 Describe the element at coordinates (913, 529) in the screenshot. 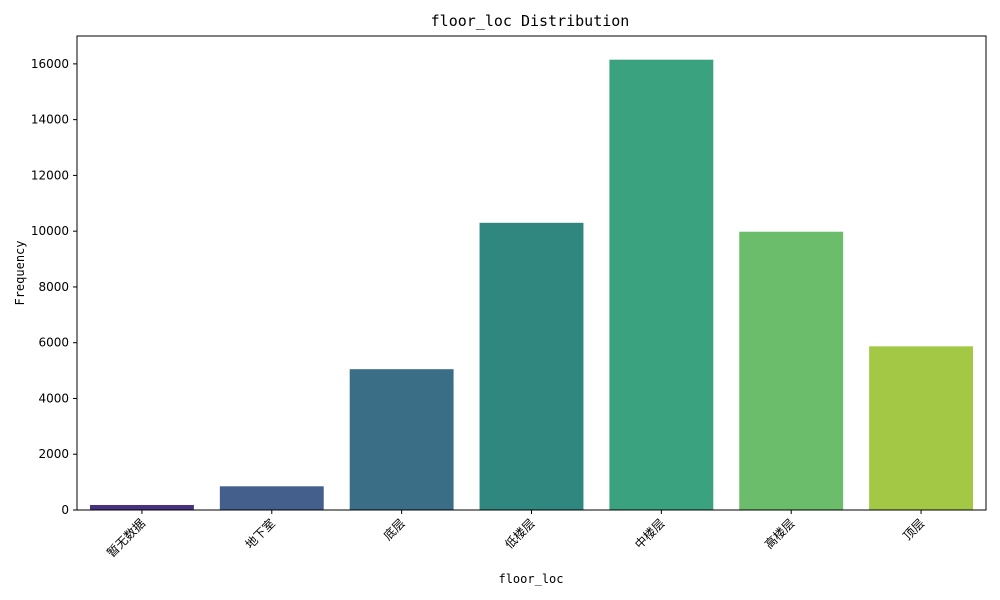

I see `x-tick-label-6: 顶层` at that location.